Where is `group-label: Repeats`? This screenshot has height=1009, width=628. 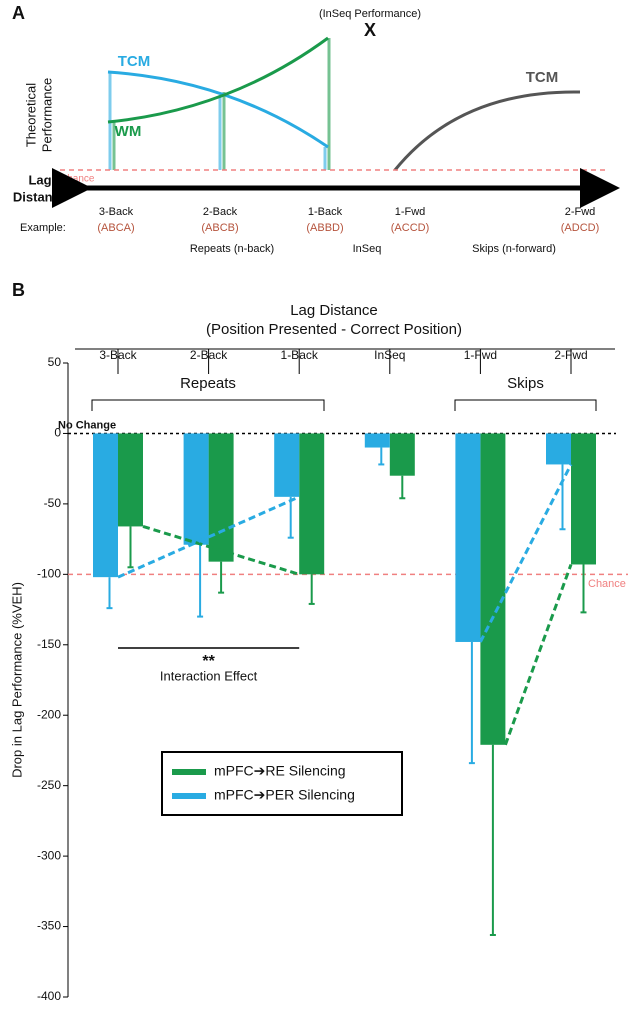 group-label: Repeats is located at coordinates (208, 383).